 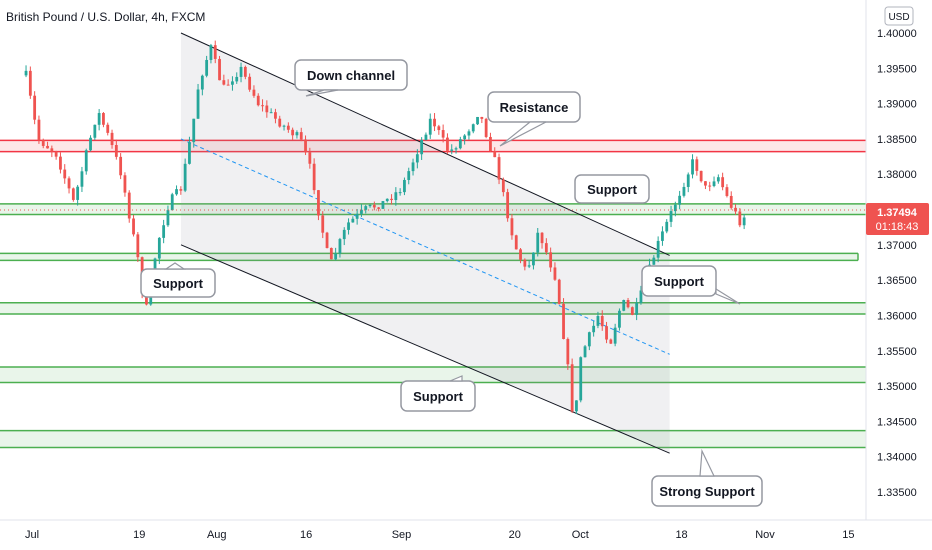 I want to click on currency-button-frame, so click(x=899, y=16).